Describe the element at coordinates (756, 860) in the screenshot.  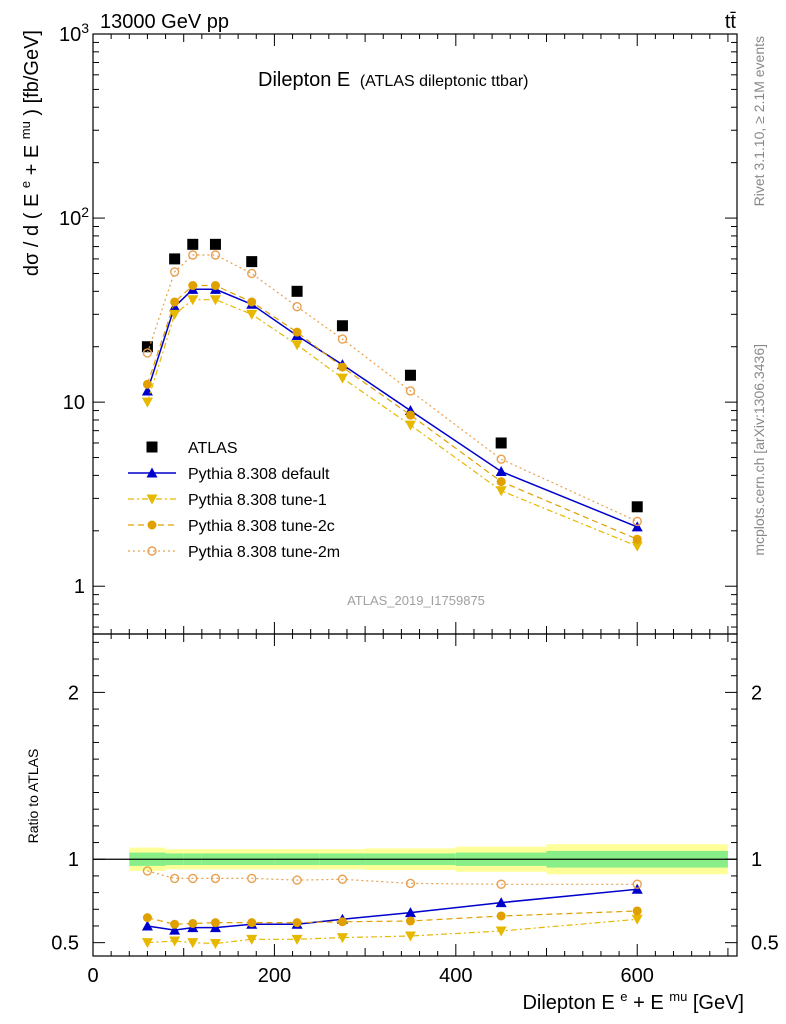
I see `ratio-y-tick-label-right: 1` at that location.